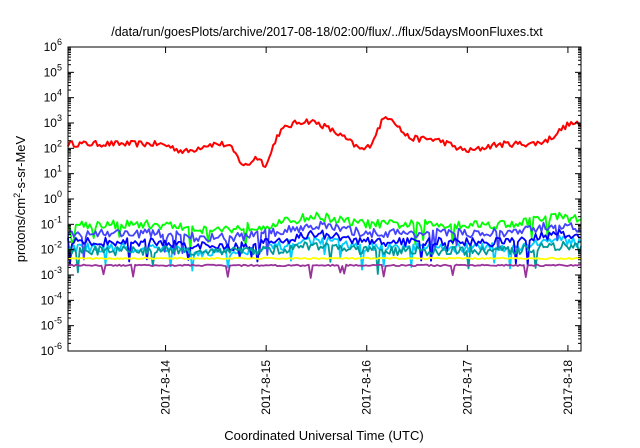 This screenshot has height=448, width=640. What do you see at coordinates (51, 298) in the screenshot?
I see `y-tick-label: 10⁻⁴` at bounding box center [51, 298].